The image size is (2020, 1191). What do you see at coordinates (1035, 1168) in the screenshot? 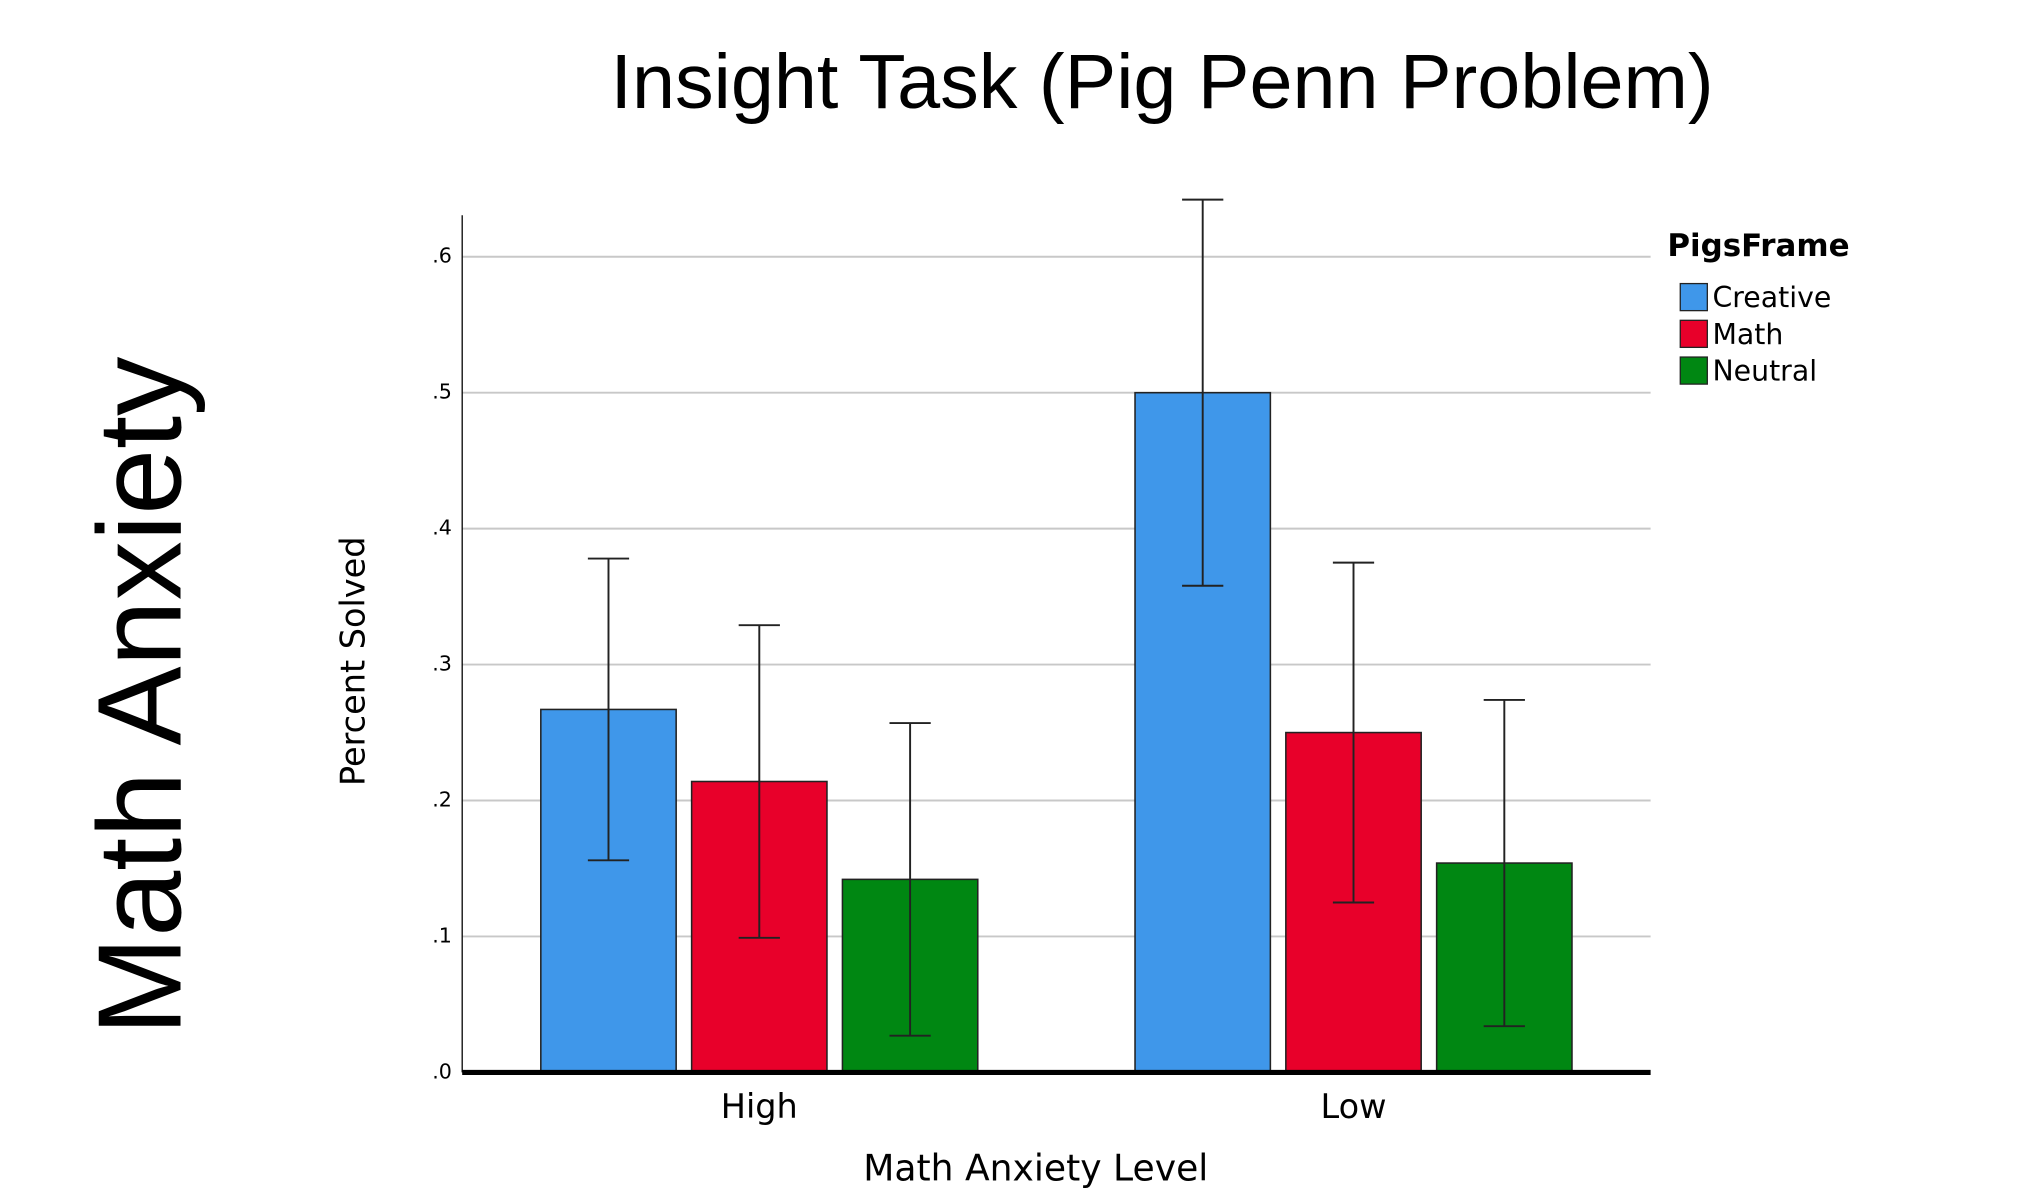
I see `x-axis-label: Math Anxiety Level` at bounding box center [1035, 1168].